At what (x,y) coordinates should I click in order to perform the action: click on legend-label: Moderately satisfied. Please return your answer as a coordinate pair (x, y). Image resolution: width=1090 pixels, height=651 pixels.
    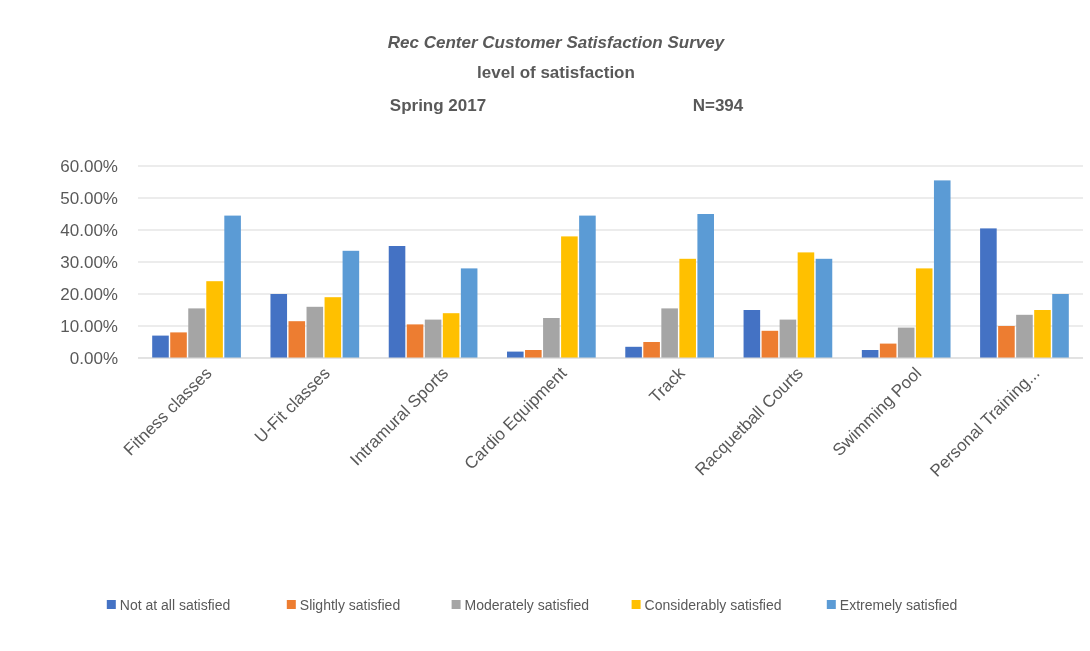
    Looking at the image, I should click on (527, 604).